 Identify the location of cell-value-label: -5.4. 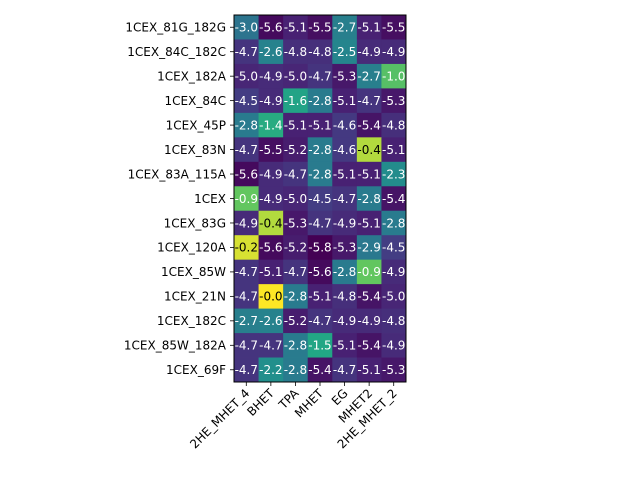
(319, 370).